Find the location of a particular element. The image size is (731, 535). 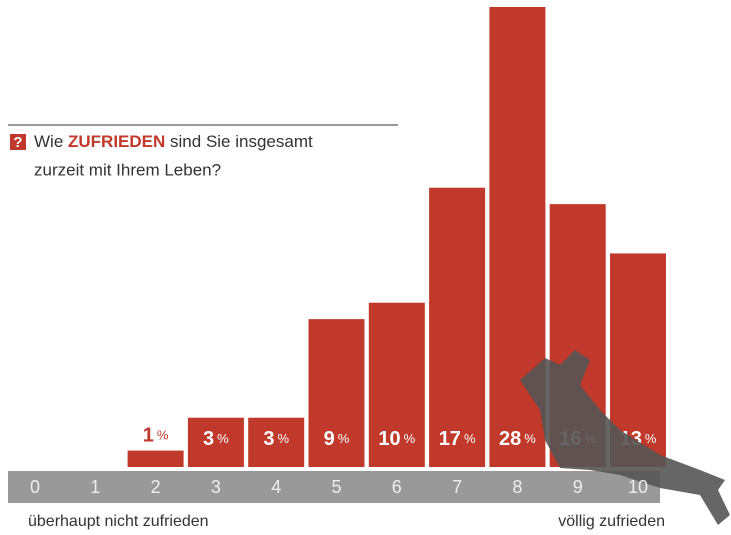

value-label: 1% is located at coordinates (156, 436).